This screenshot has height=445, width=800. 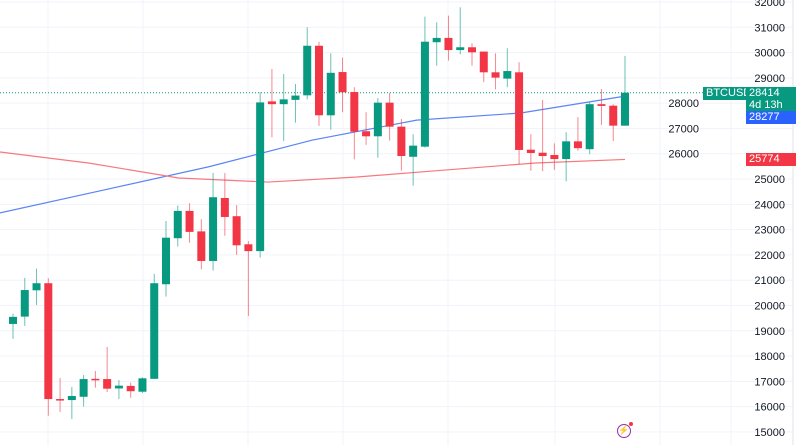 What do you see at coordinates (769, 54) in the screenshot?
I see `y-tick-label: 30000` at bounding box center [769, 54].